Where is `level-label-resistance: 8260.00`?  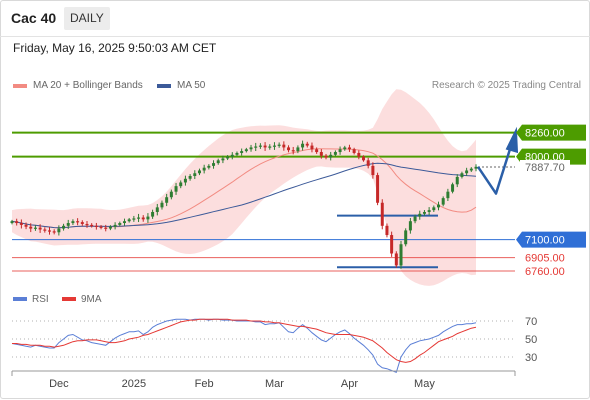 level-label-resistance: 8260.00 is located at coordinates (545, 134).